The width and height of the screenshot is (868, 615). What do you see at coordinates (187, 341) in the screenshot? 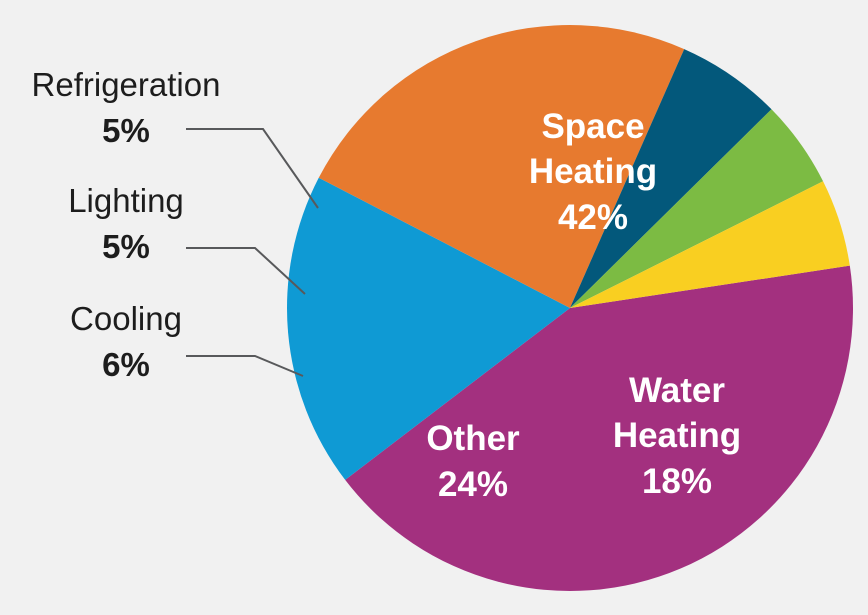
I see `label-cooling: Cooling 6%` at bounding box center [187, 341].